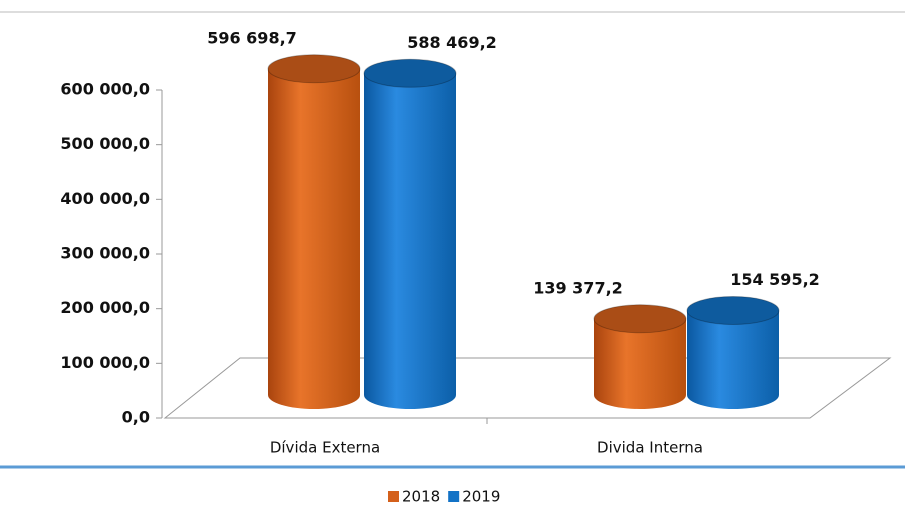 This screenshot has height=509, width=905. Describe the element at coordinates (105, 253) in the screenshot. I see `y-tick-label: 300 000,0` at that location.